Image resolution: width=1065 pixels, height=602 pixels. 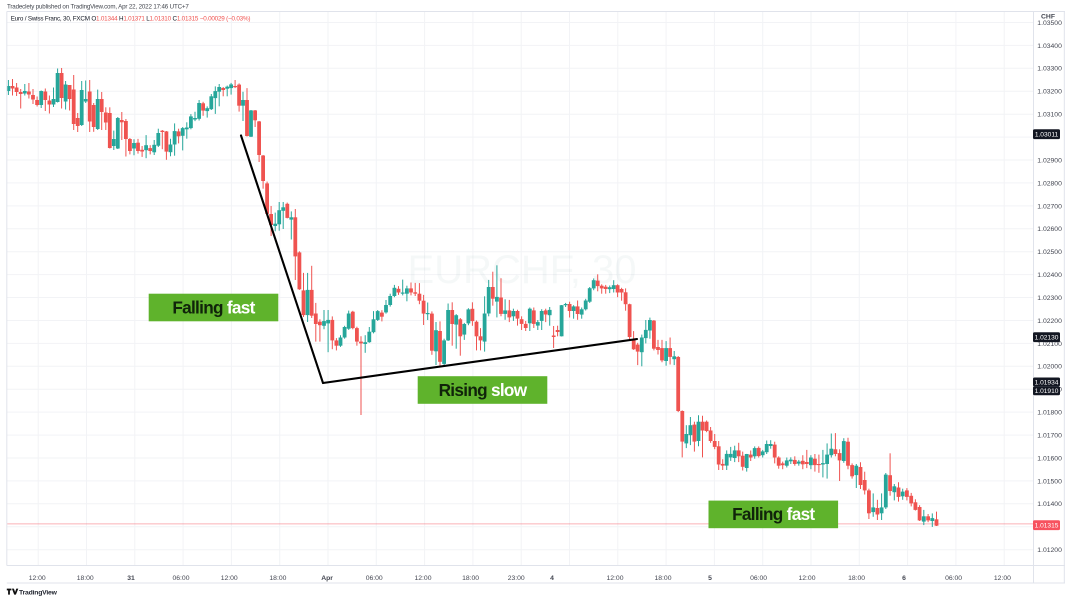 What do you see at coordinates (1049, 183) in the screenshot?
I see `svg-text: 1.02800` at bounding box center [1049, 183].